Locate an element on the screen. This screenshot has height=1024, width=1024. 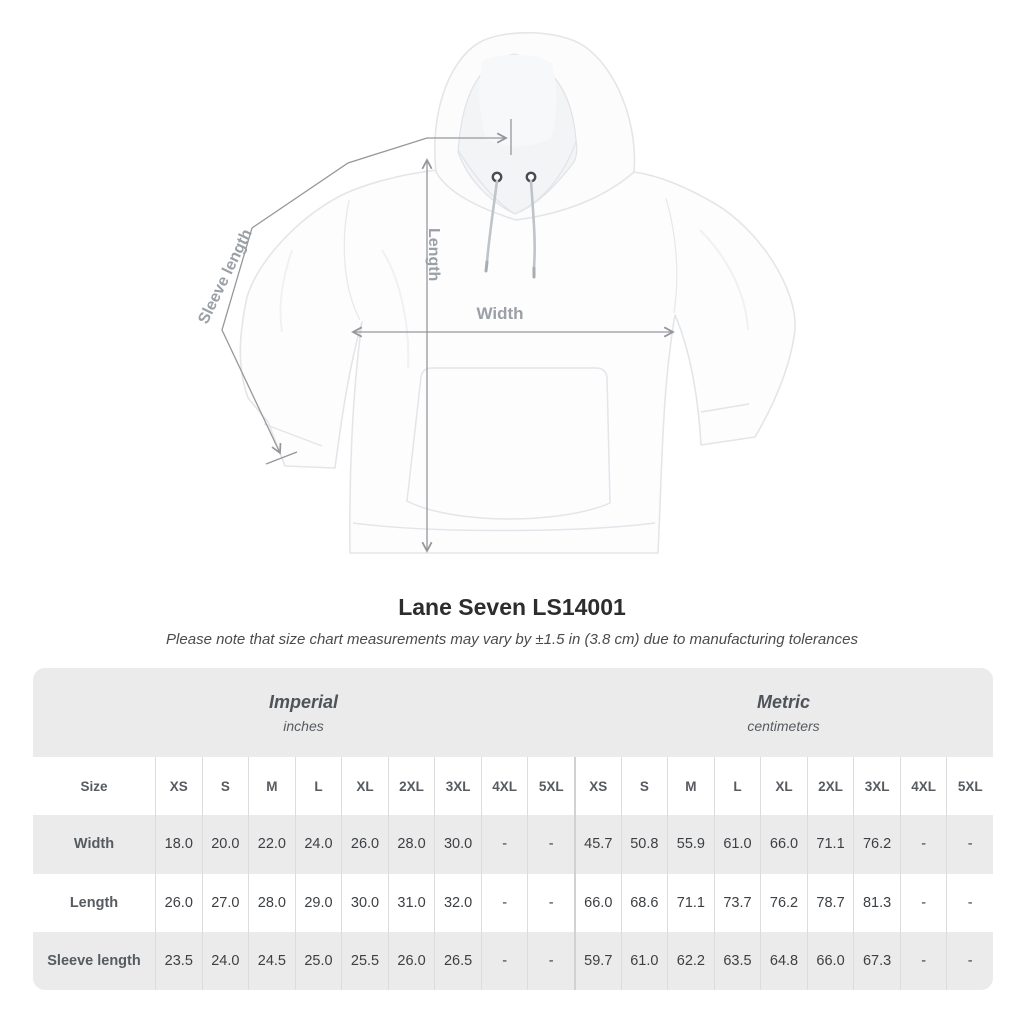
value-cell: 50.8 is located at coordinates (644, 844).